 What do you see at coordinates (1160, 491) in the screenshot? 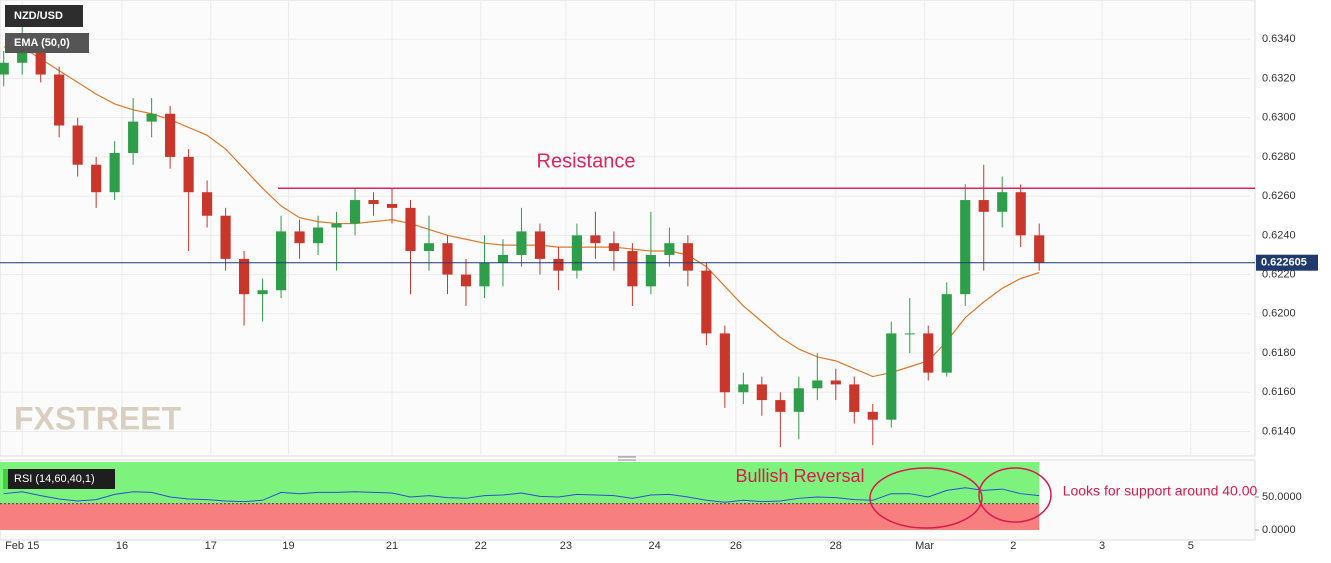
I see `annotation: Looks for support around 40.00` at bounding box center [1160, 491].